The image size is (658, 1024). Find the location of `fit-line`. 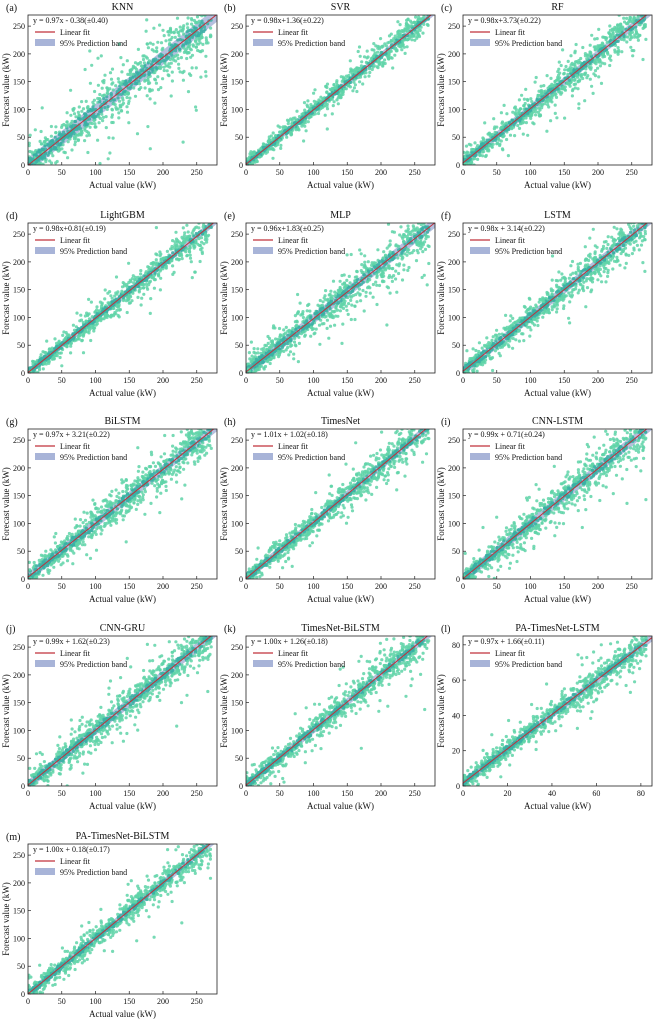

fit-line is located at coordinates (340, 298).